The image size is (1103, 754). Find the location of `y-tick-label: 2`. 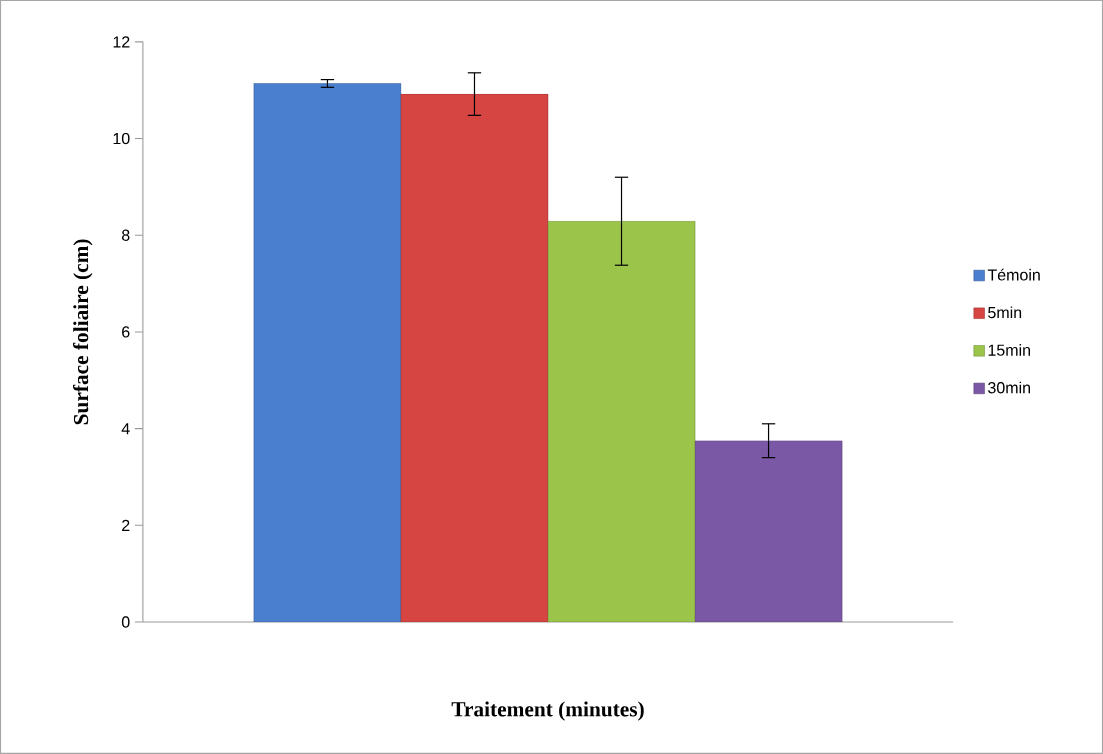

y-tick-label: 2 is located at coordinates (126, 525).